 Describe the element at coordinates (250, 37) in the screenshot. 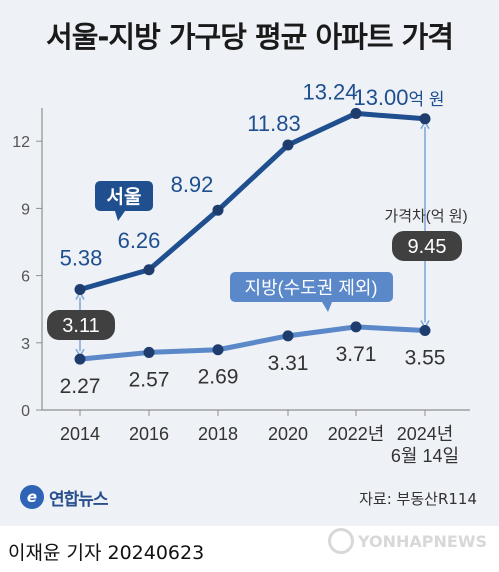

I see `chart-title: 서울-지방 가구당 평균 아파트 가격` at that location.